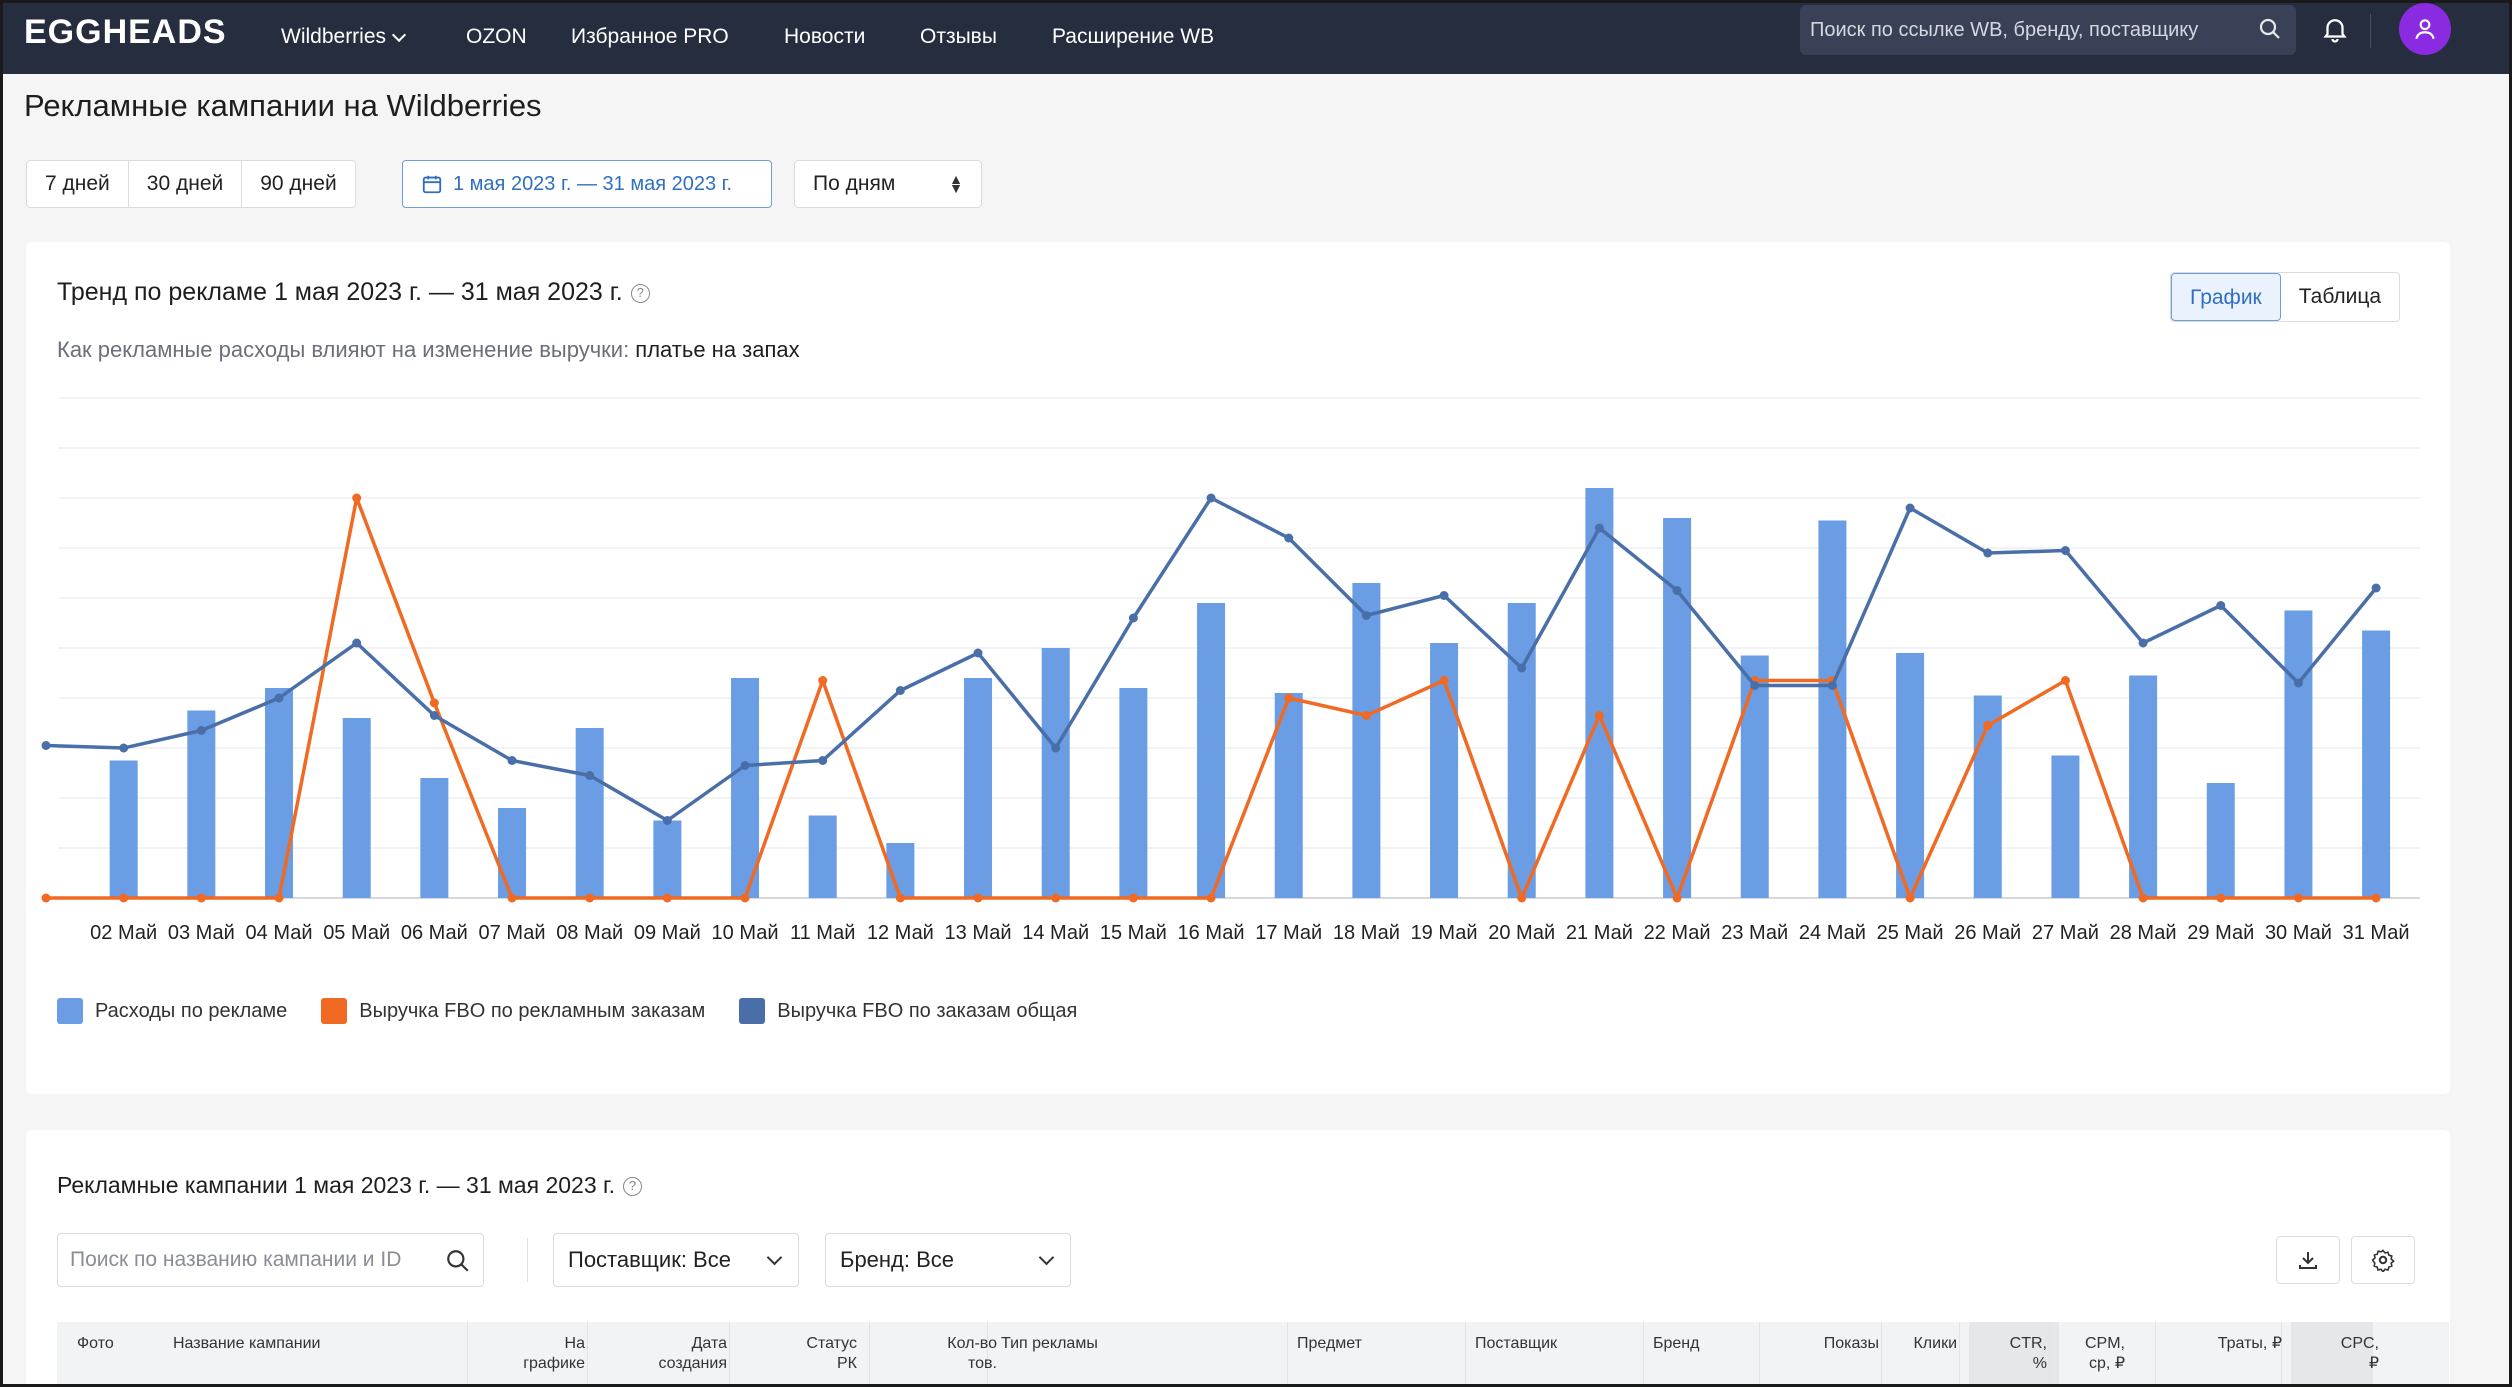  What do you see at coordinates (247, 1343) in the screenshot?
I see `column-header: Название кампании` at bounding box center [247, 1343].